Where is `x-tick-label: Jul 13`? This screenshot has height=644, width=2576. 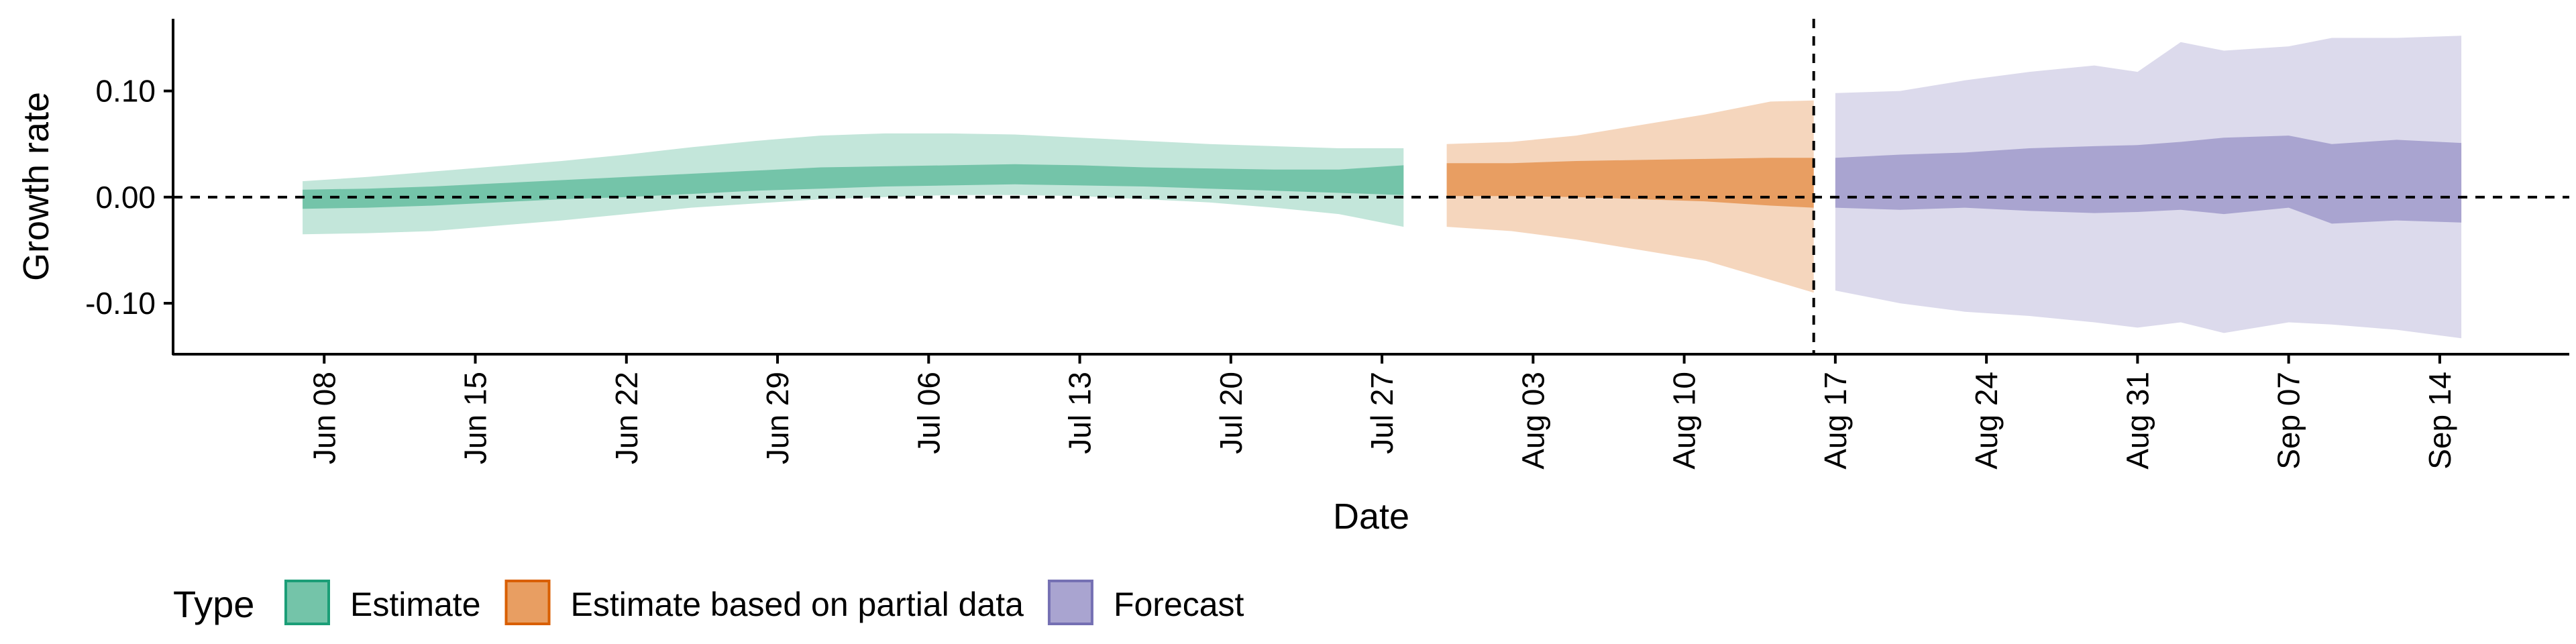 x-tick-label: Jul 13 is located at coordinates (1080, 413).